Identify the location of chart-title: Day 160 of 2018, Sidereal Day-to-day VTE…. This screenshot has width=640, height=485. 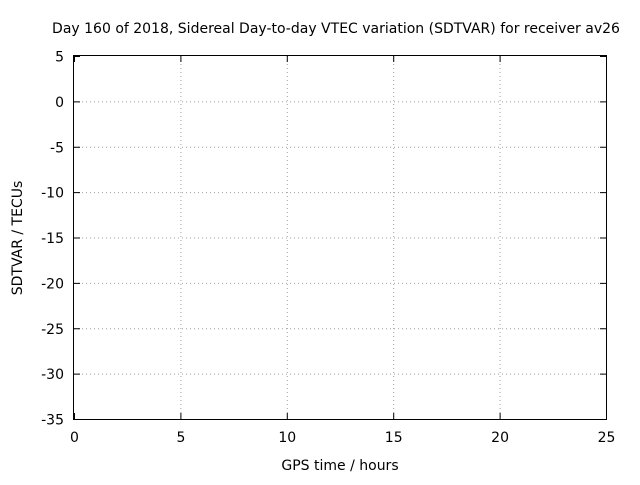
(336, 29).